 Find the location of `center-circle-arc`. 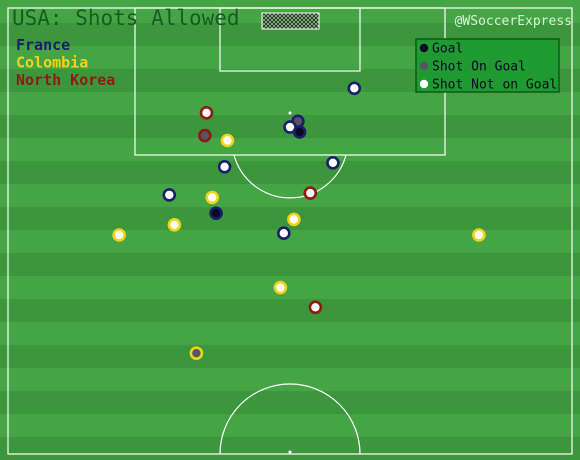

center-circle-arc is located at coordinates (290, 419).